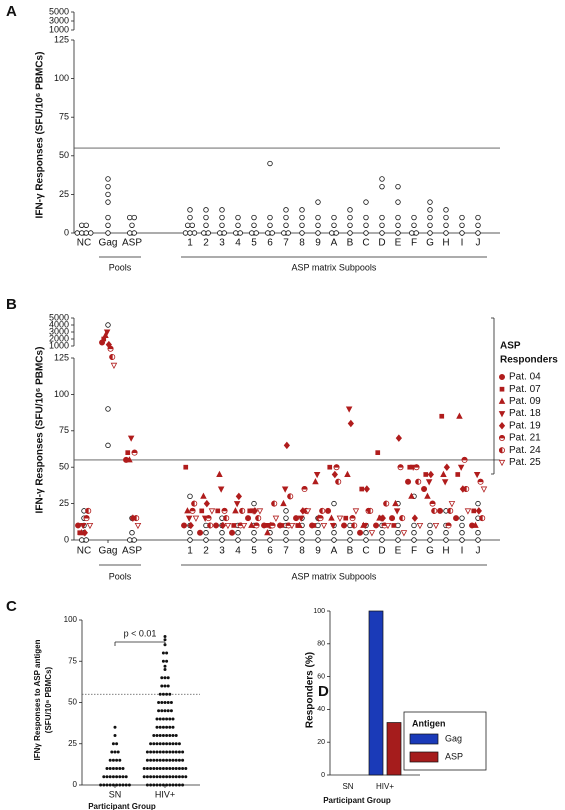  What do you see at coordinates (190, 551) in the screenshot?
I see `x-tick-label: 1` at bounding box center [190, 551].